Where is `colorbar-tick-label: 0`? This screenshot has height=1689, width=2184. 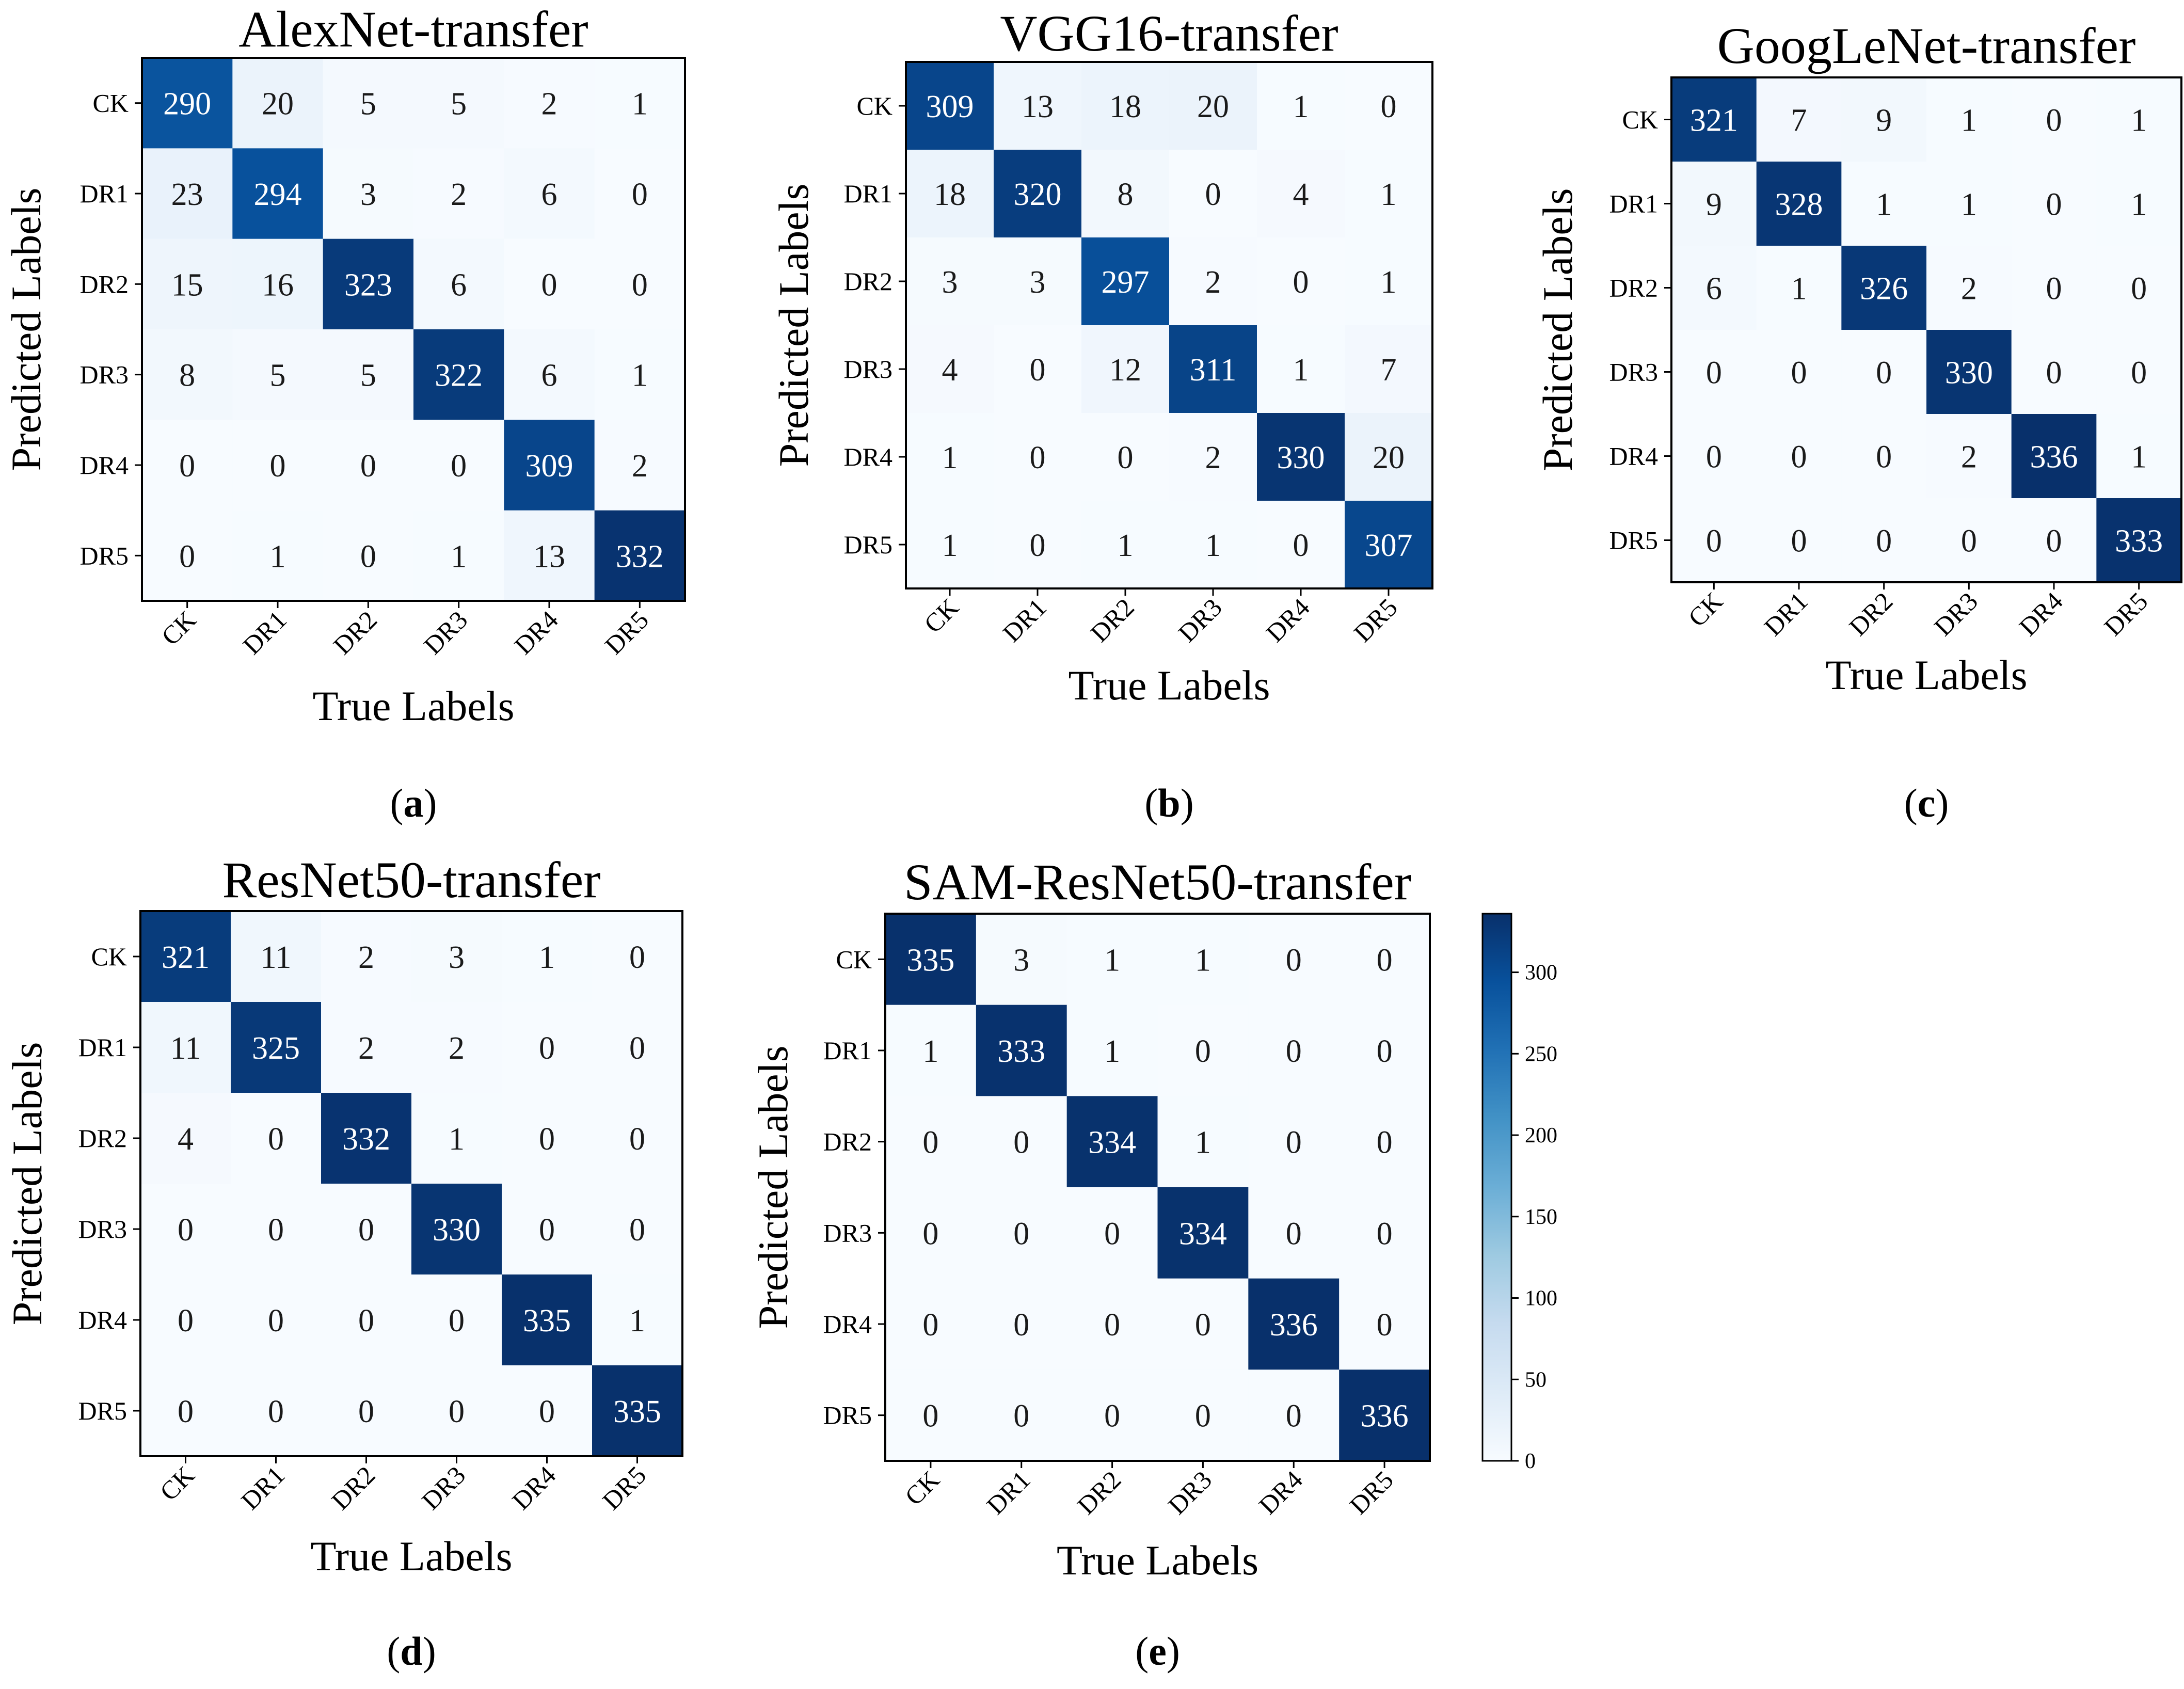 colorbar-tick-label: 0 is located at coordinates (1530, 1461).